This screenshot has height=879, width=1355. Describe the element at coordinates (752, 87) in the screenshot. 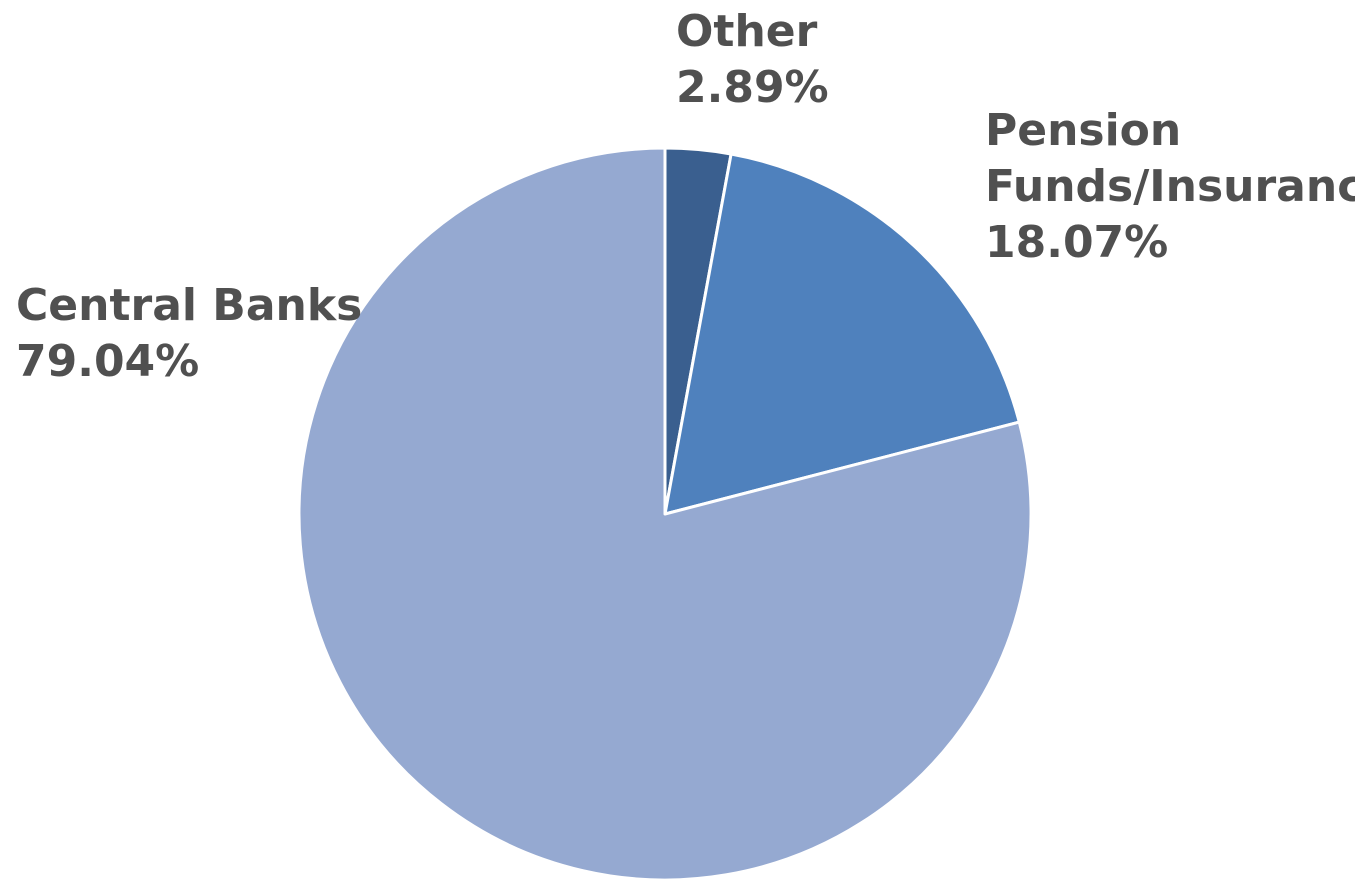

I see `slice-label-line: 2.89%` at that location.